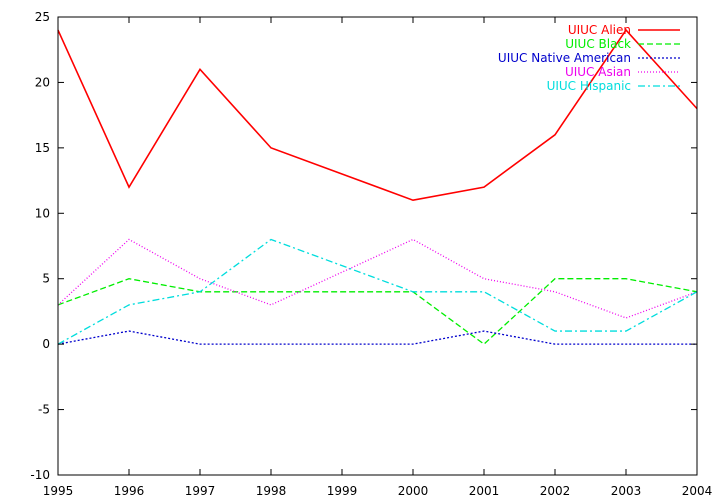  Describe the element at coordinates (564, 58) in the screenshot. I see `legend-label: UIUC Native American` at that location.